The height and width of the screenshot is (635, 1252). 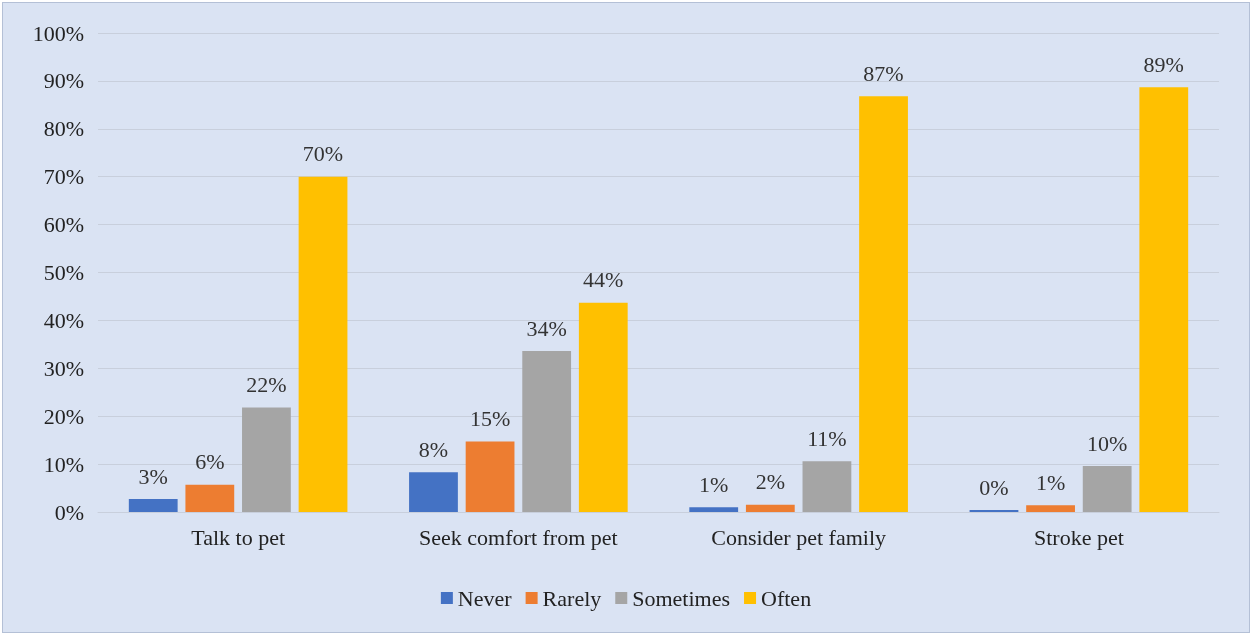 I want to click on legend-label: Never, so click(x=485, y=598).